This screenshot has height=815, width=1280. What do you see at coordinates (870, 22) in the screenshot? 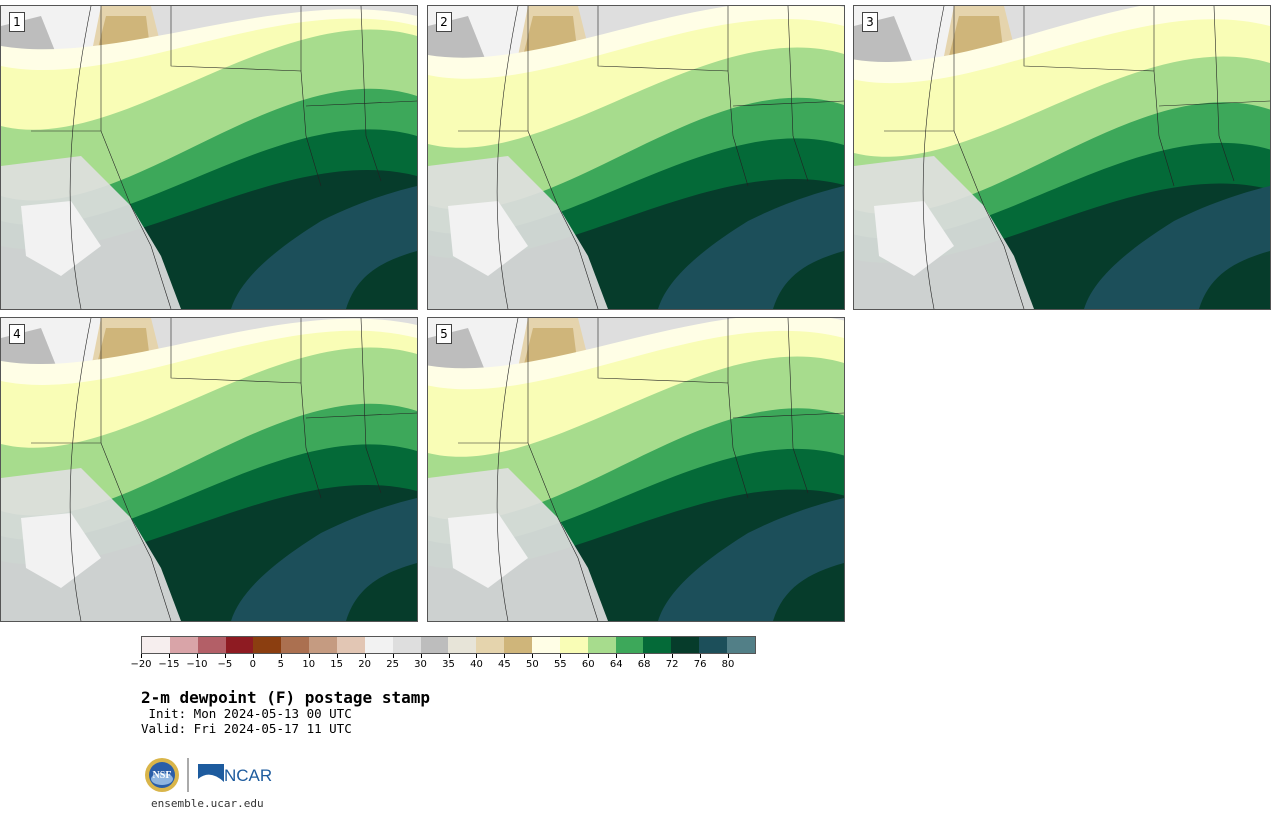
I see `panel-number: 3` at bounding box center [870, 22].